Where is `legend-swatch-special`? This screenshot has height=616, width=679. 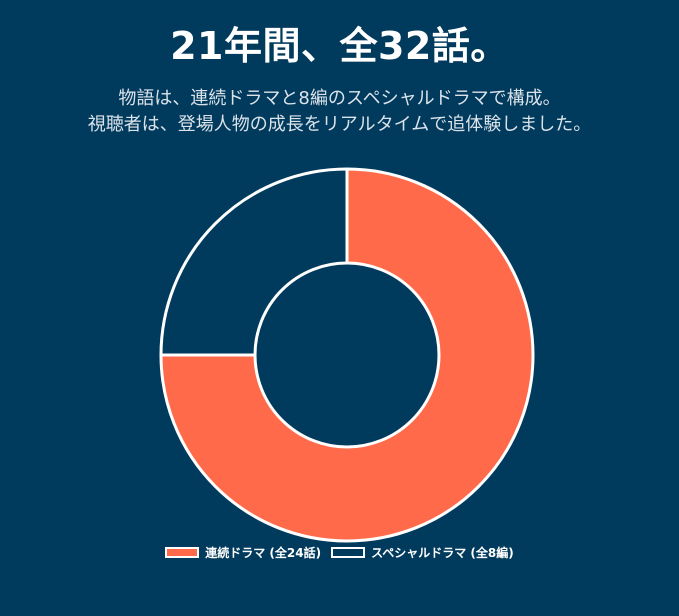 legend-swatch-special is located at coordinates (348, 552).